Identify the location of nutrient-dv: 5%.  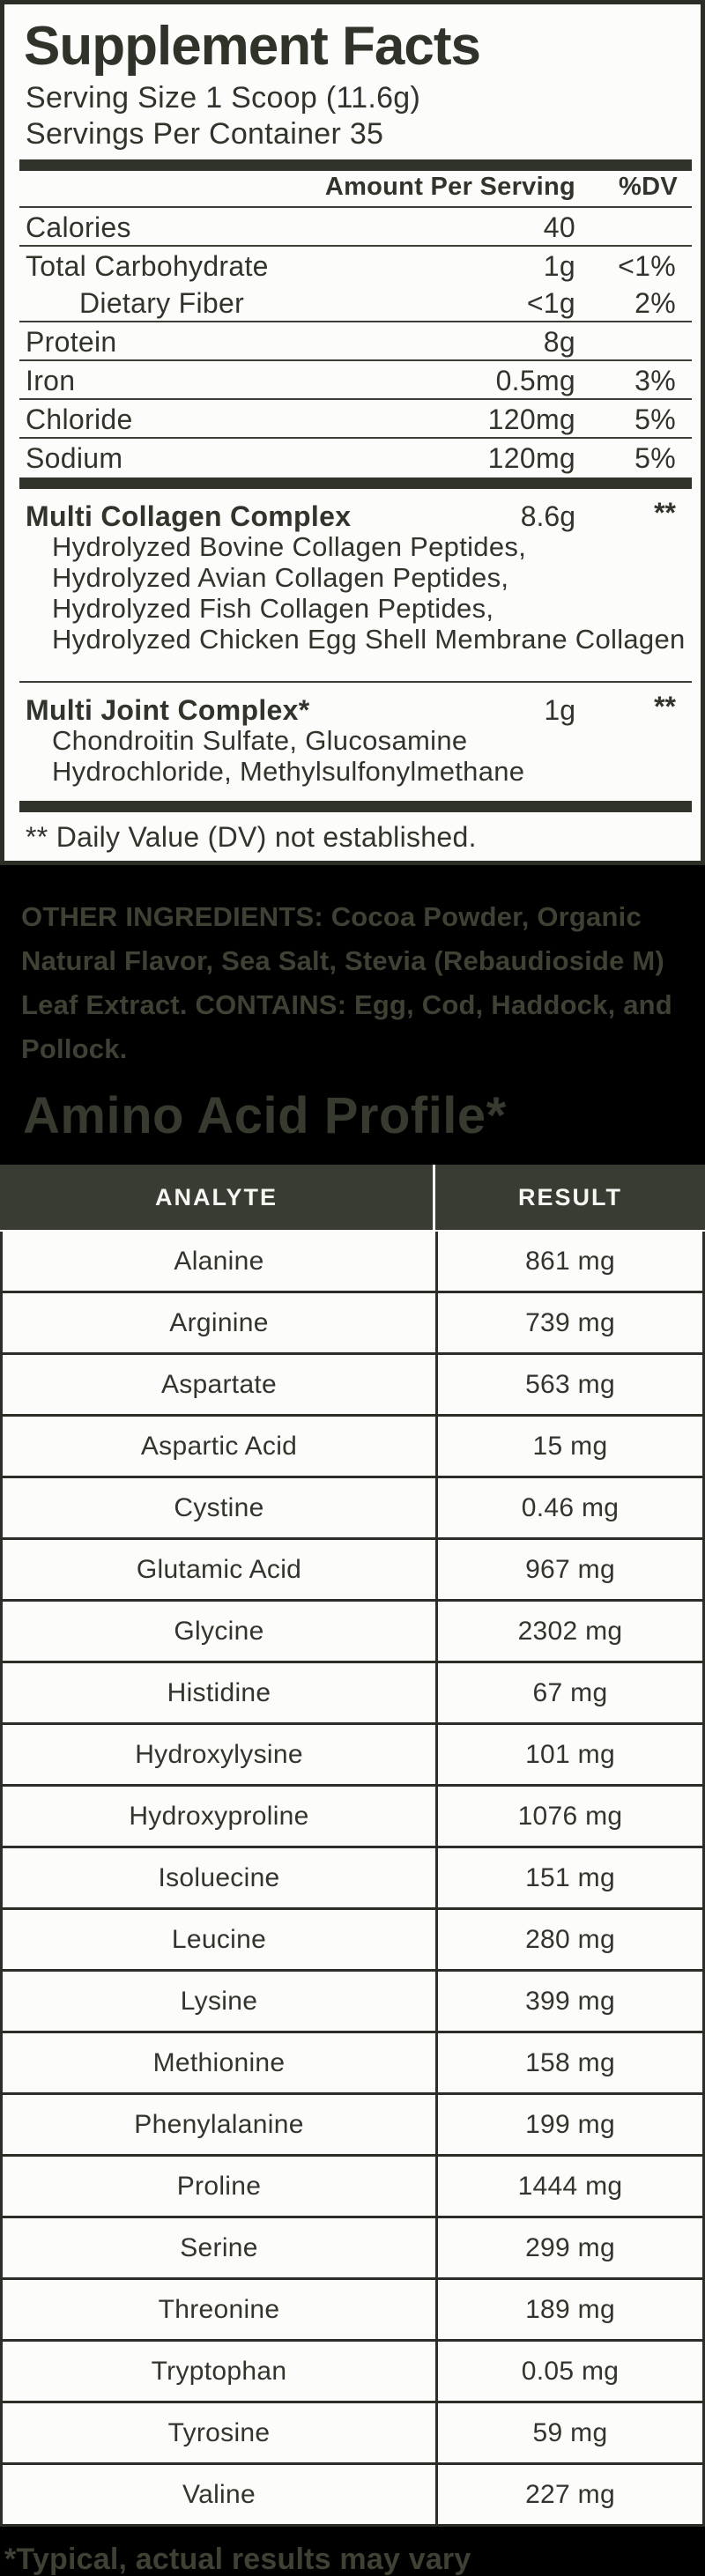
(655, 458).